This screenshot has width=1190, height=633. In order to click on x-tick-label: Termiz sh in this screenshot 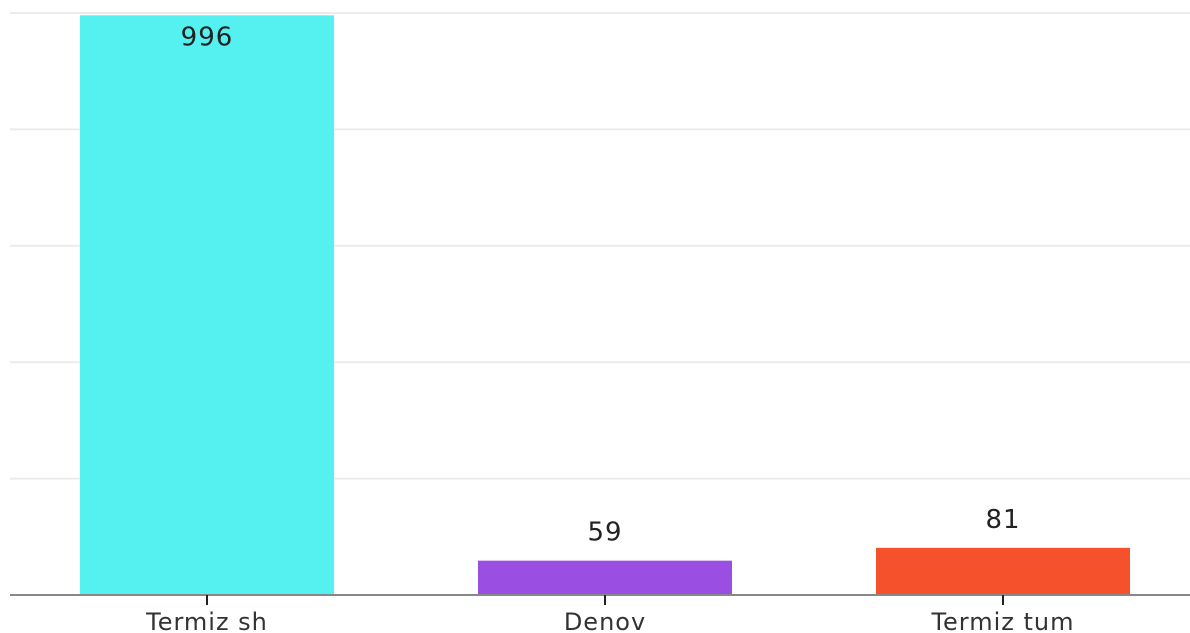, I will do `click(206, 620)`.